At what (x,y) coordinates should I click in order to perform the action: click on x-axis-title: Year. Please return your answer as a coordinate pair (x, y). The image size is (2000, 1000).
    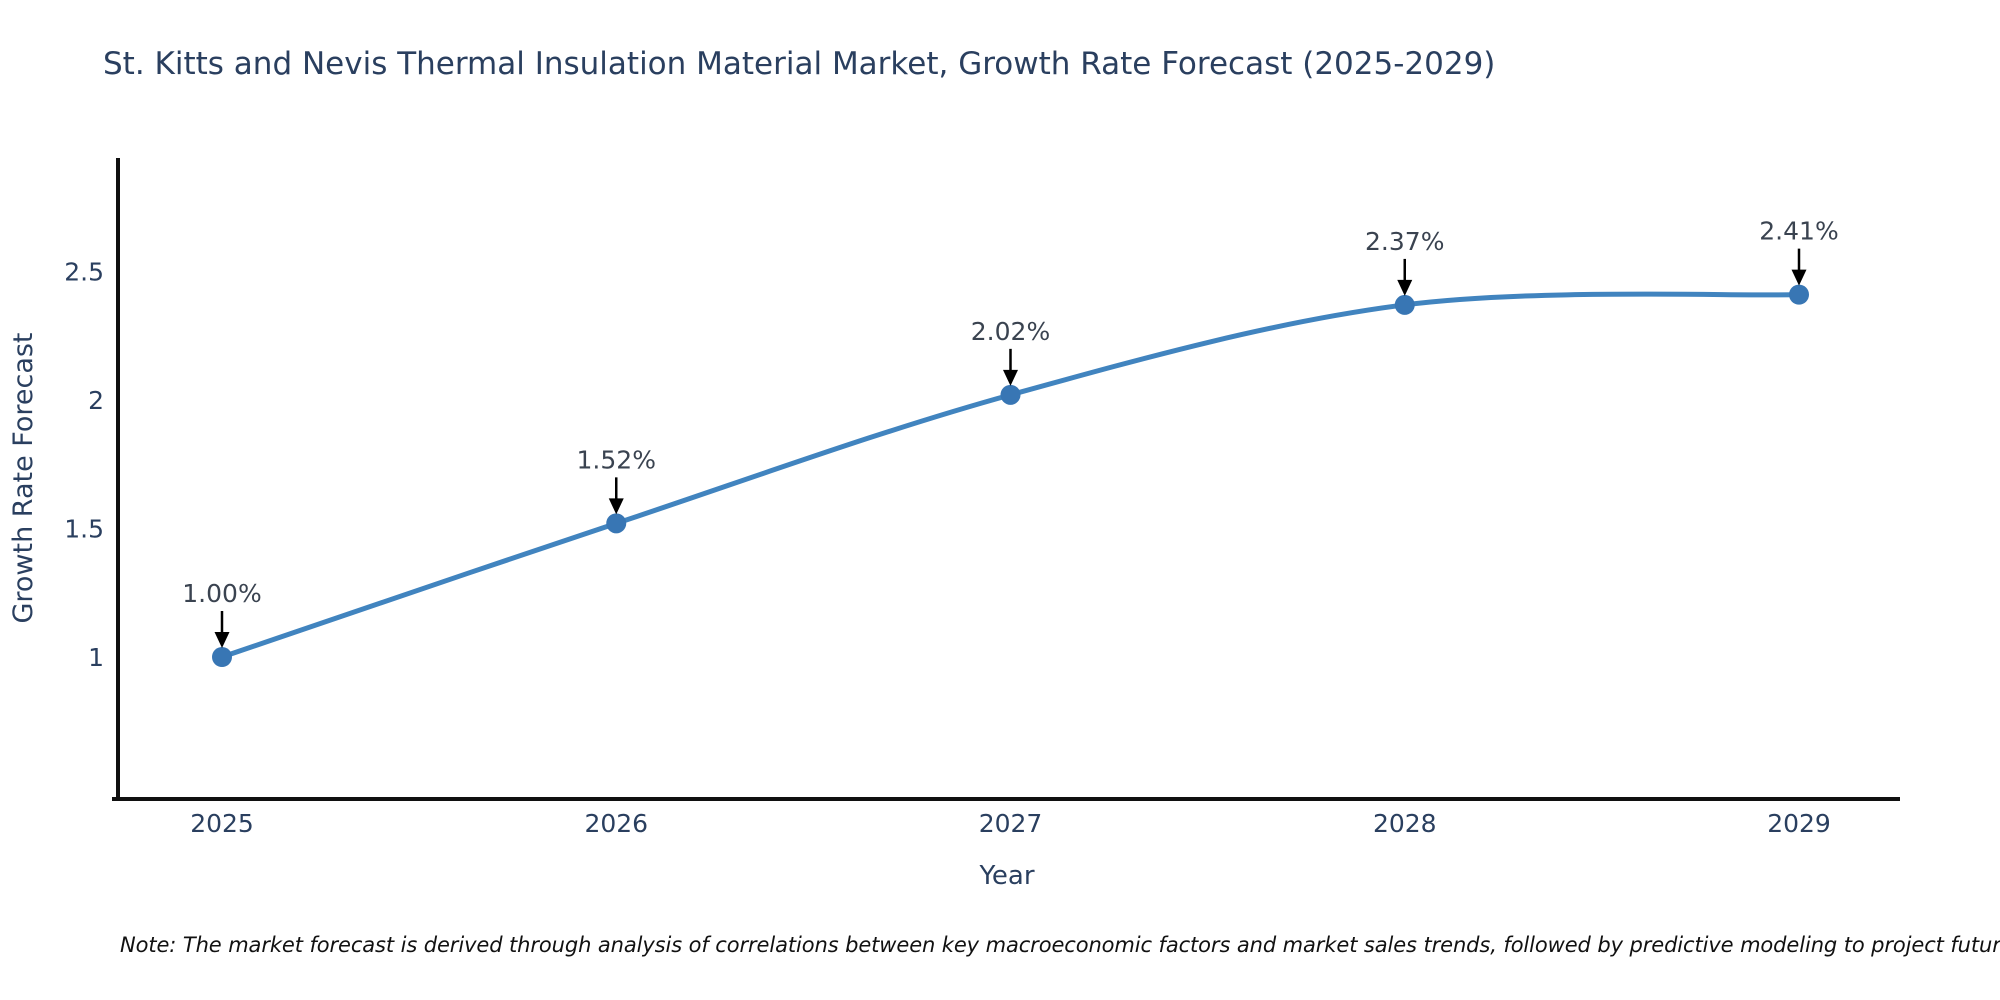
    Looking at the image, I should click on (1006, 876).